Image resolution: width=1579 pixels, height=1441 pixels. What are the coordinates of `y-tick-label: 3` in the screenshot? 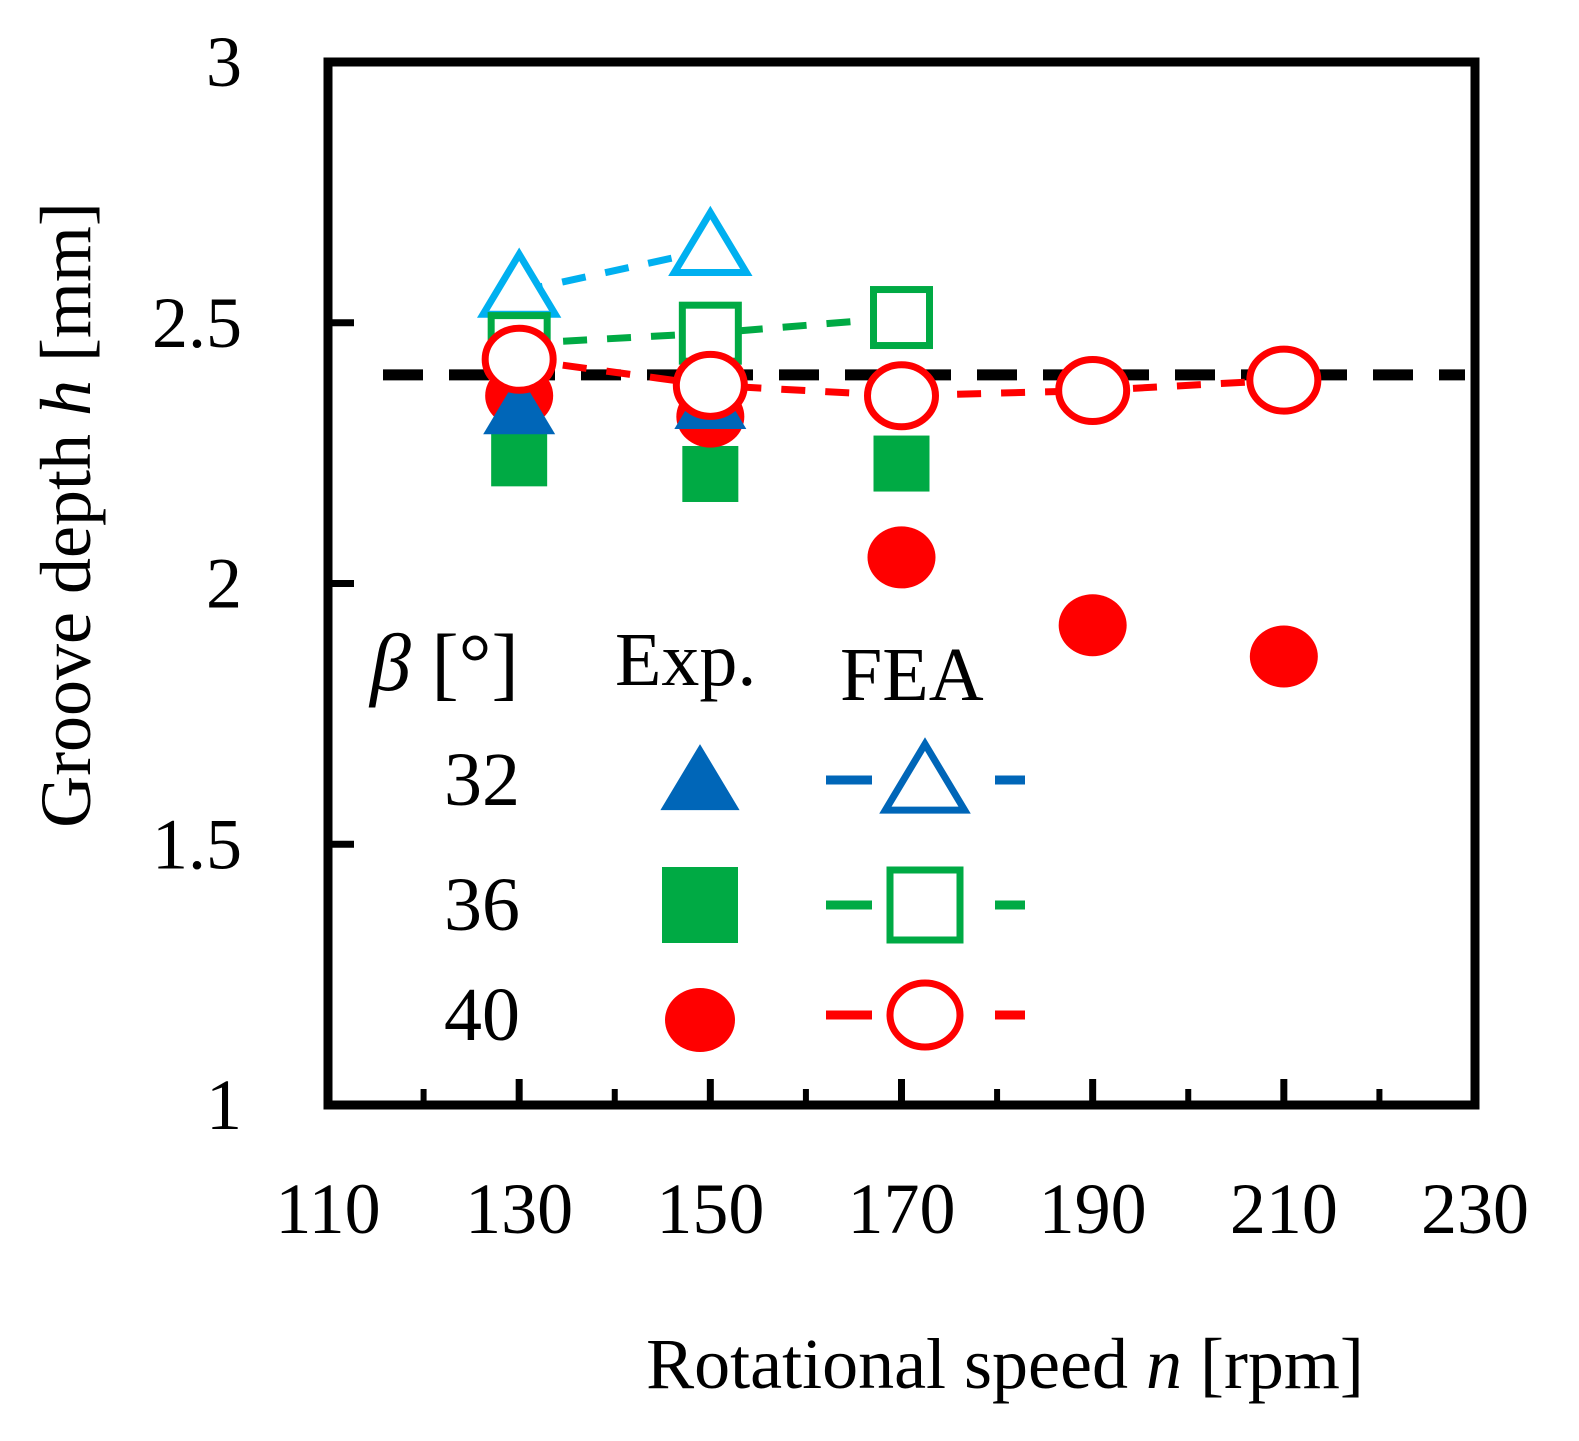 It's located at (224, 62).